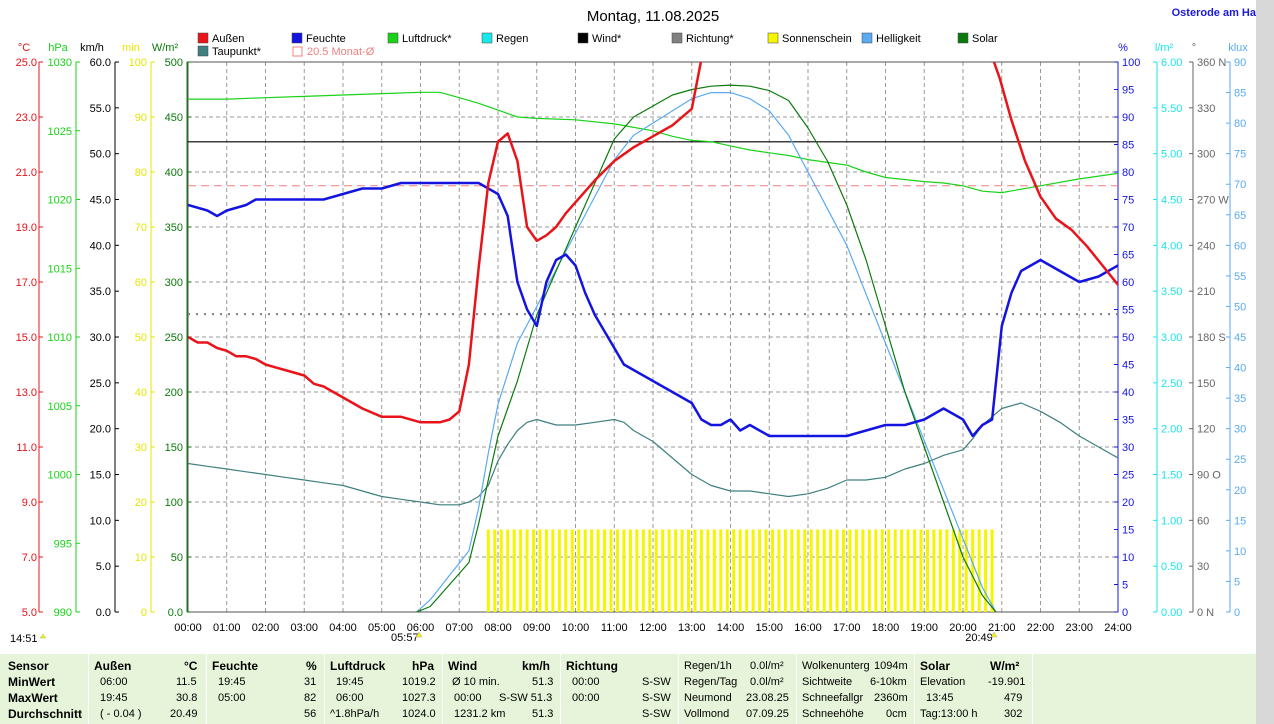  Describe the element at coordinates (266, 628) in the screenshot. I see `time-tick-label: 02:00` at that location.